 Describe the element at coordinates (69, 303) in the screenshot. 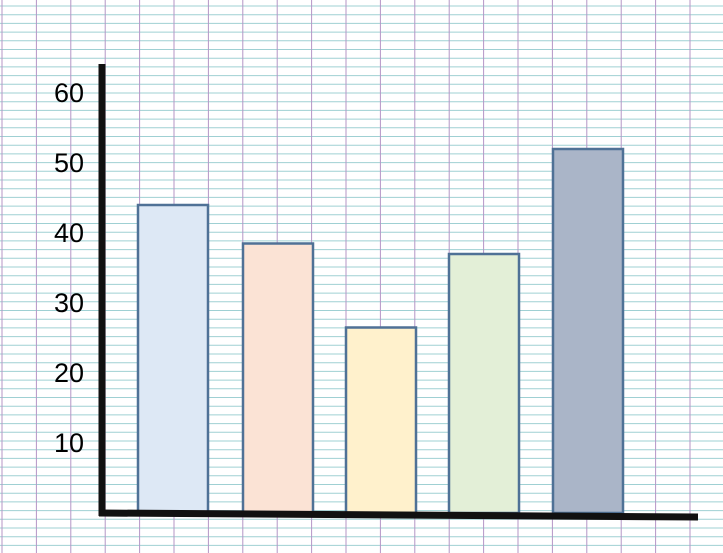

I see `y-tick-label-30: 30` at that location.